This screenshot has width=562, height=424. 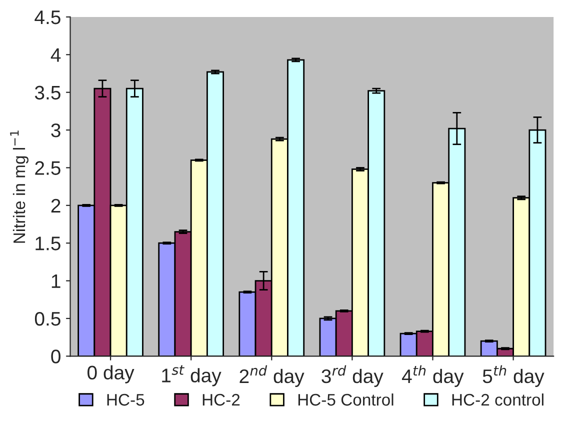 I want to click on x-tick-label: 3$^{rd}$ day, so click(x=353, y=376).